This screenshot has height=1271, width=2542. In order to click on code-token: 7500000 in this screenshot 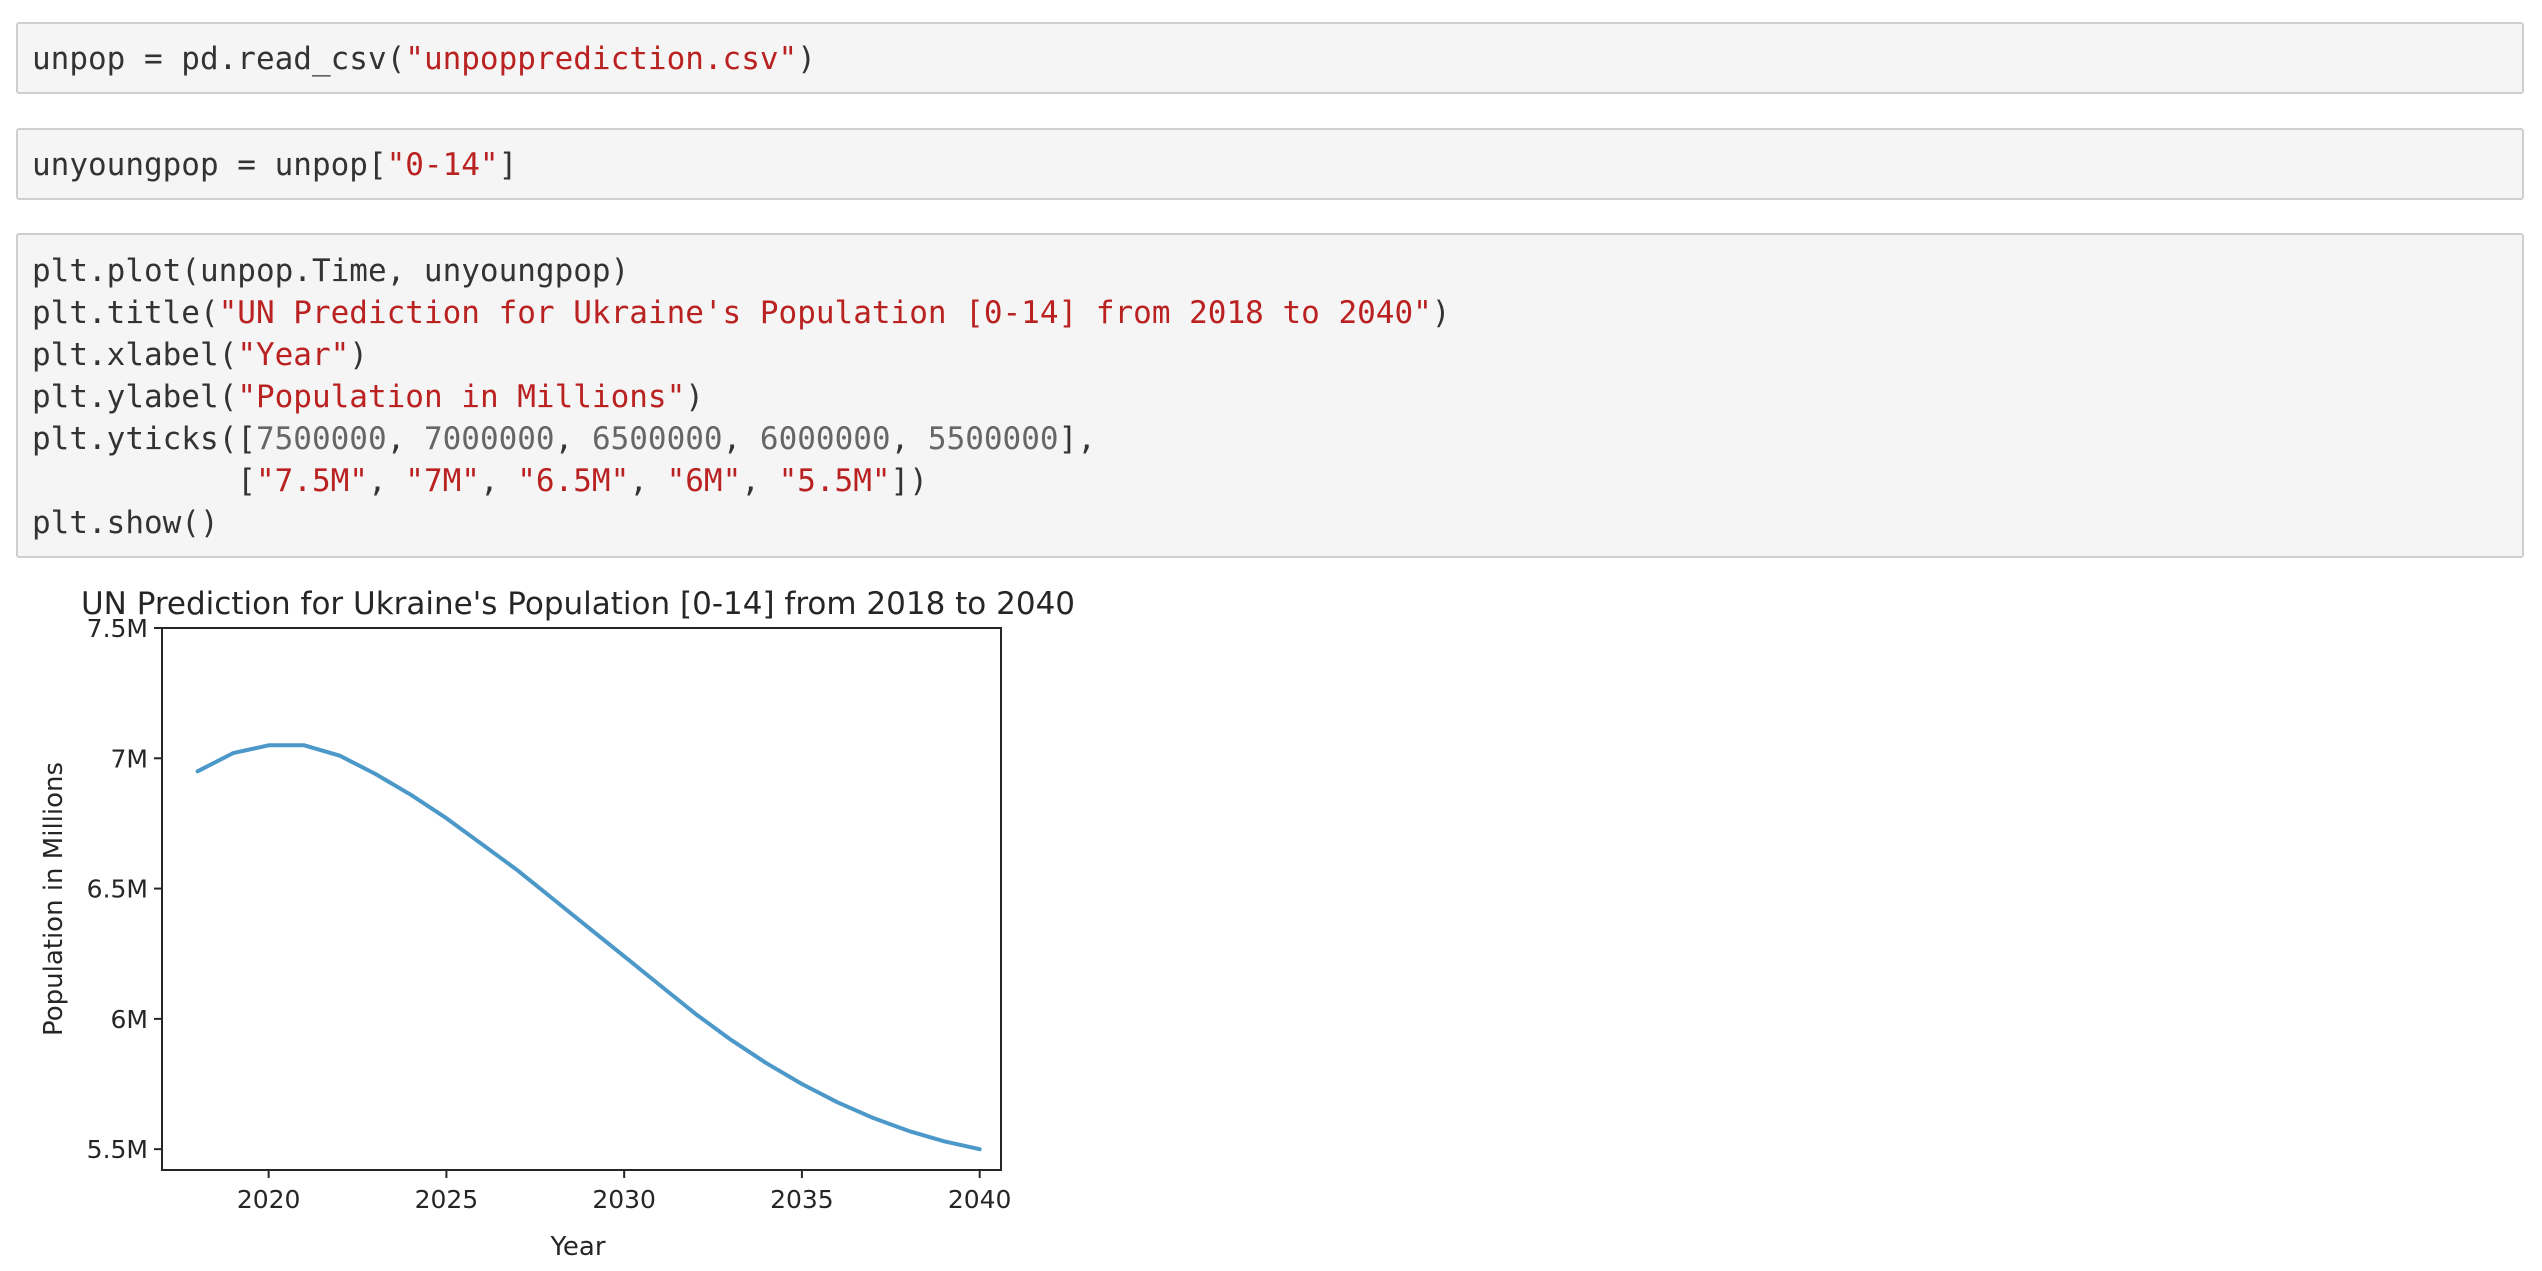, I will do `click(321, 439)`.